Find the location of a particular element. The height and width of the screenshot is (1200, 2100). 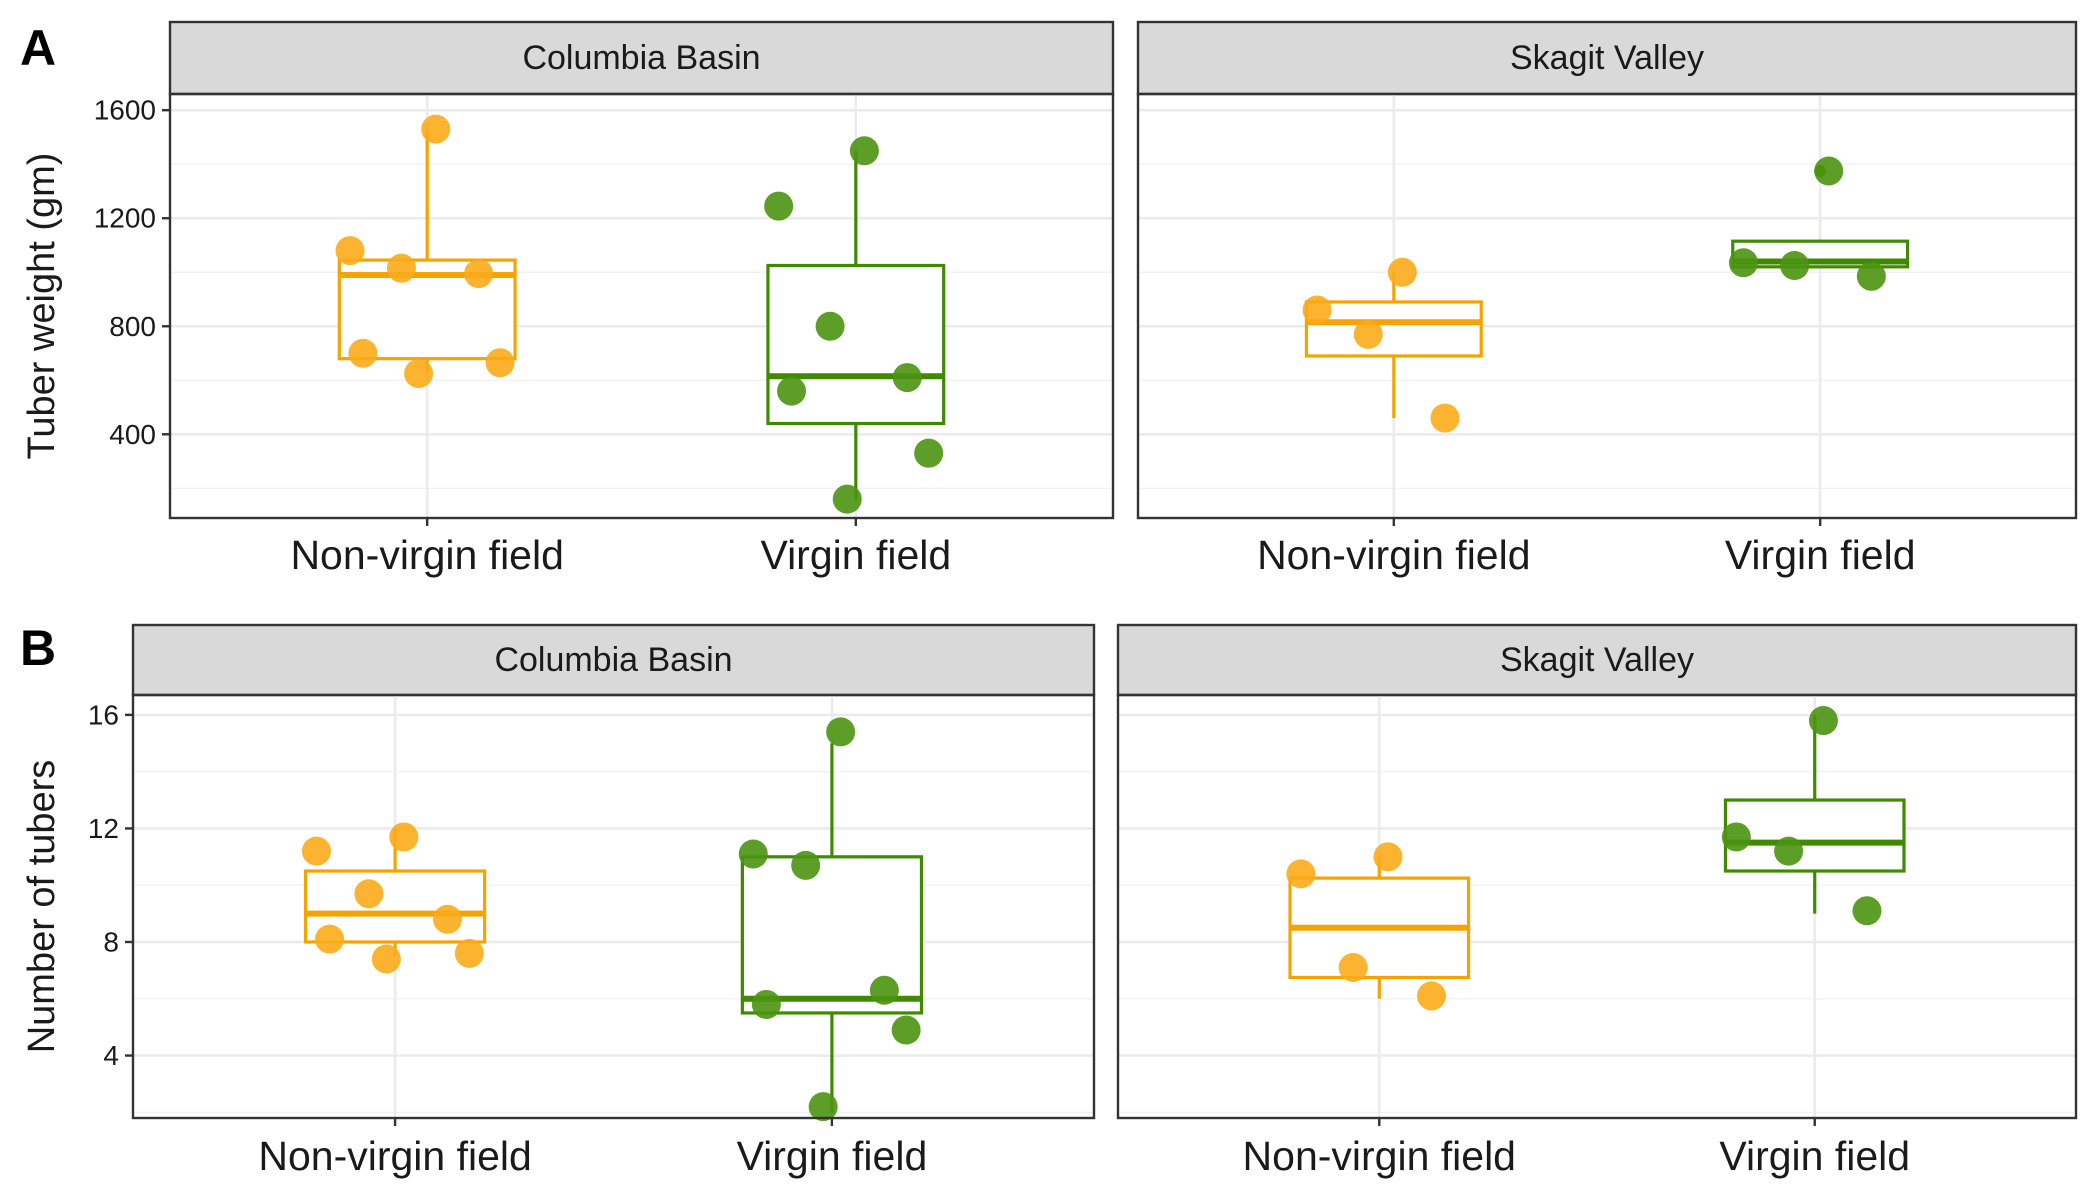

y-tick-label: 12 is located at coordinates (103, 828).